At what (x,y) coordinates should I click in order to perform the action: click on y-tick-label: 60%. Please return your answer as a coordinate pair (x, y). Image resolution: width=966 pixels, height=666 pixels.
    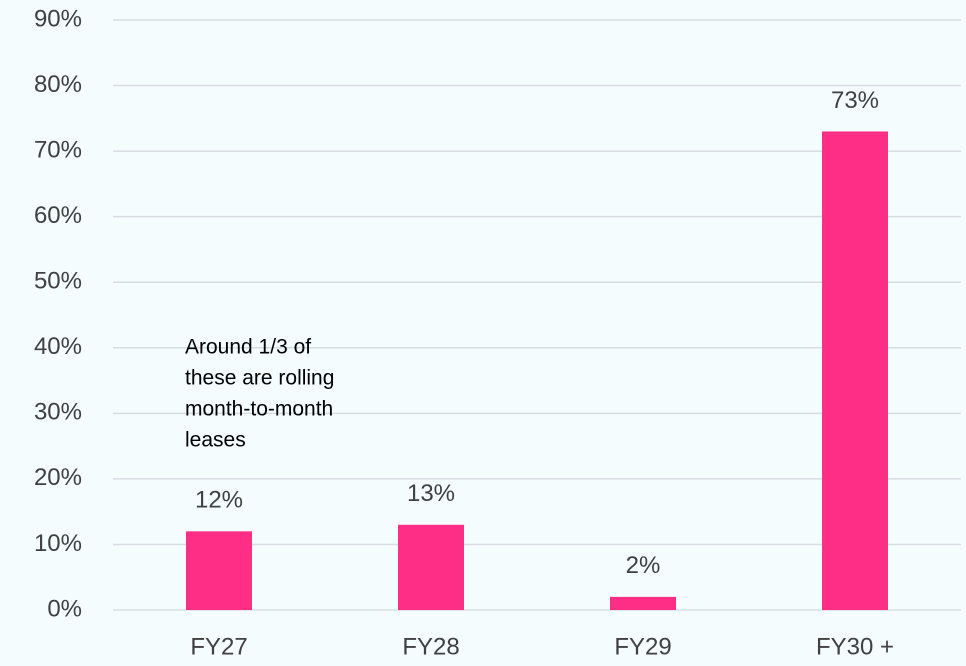
    Looking at the image, I should click on (58, 215).